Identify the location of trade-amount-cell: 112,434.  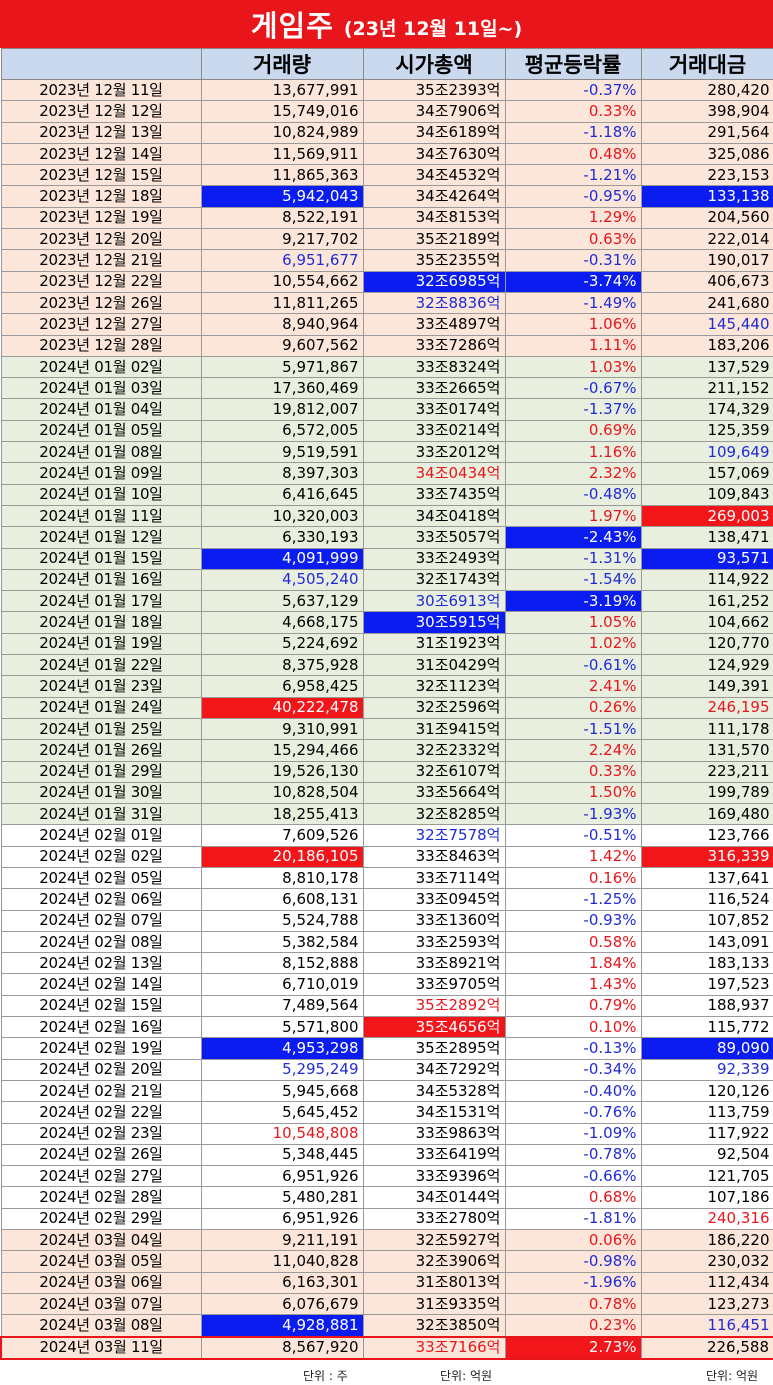
(706, 1282).